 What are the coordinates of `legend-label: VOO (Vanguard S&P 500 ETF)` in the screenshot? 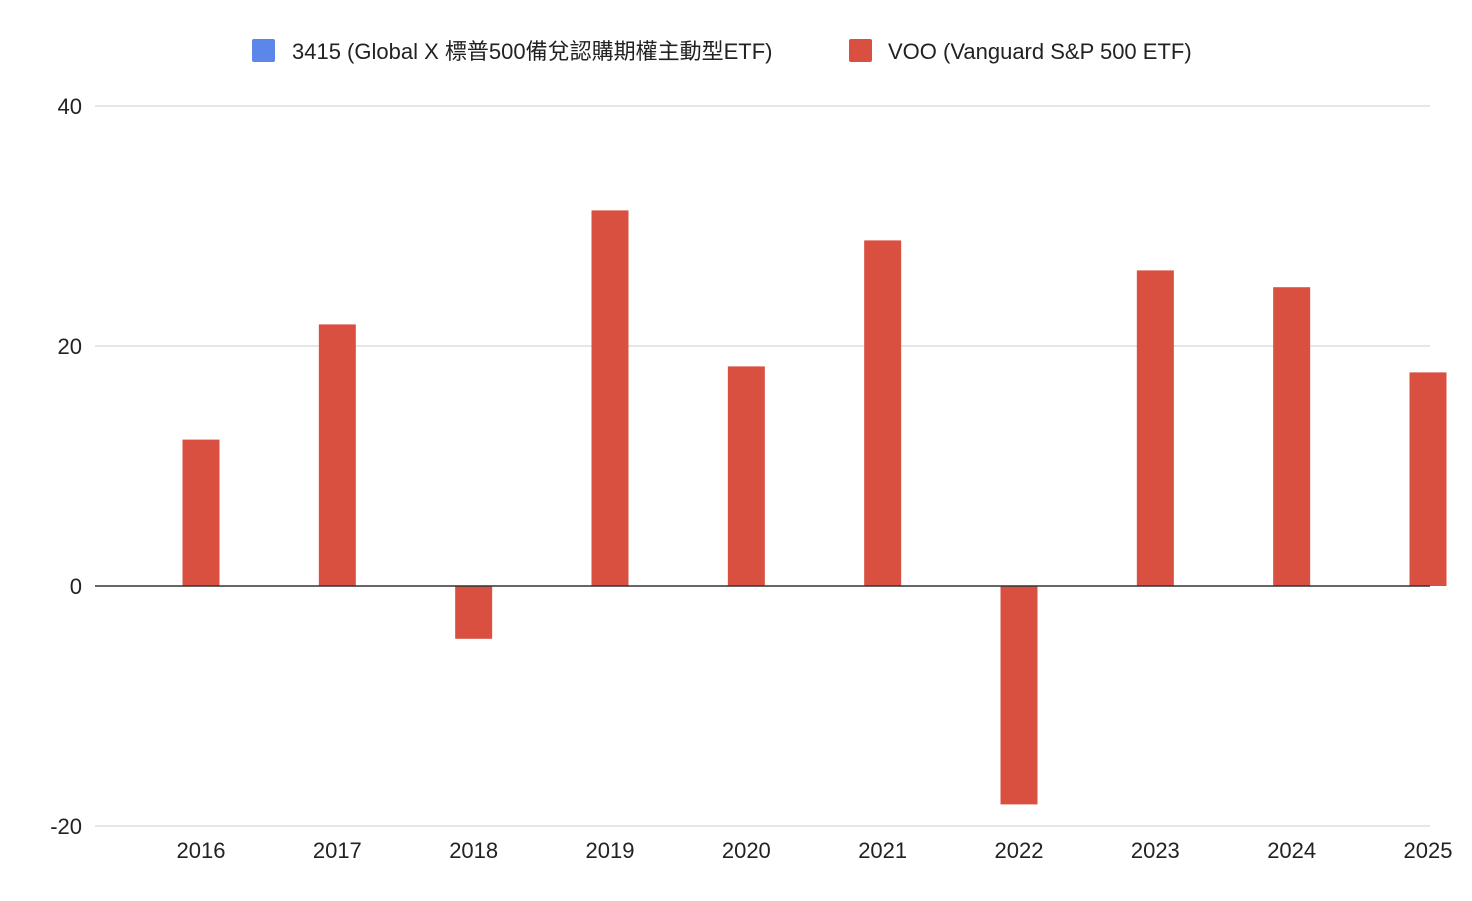 It's located at (1040, 51).